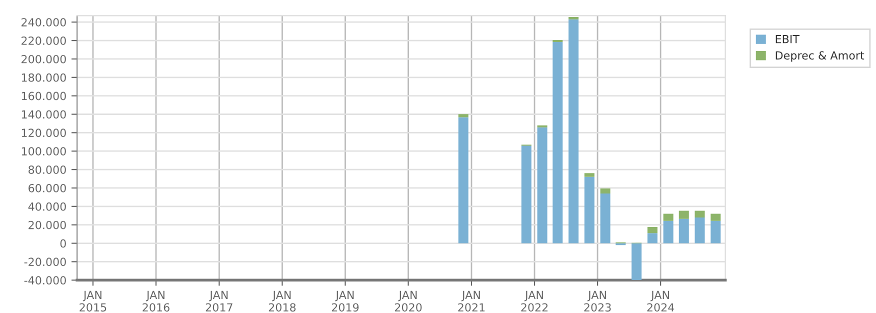 Image resolution: width=876 pixels, height=313 pixels. I want to click on y-tick-label: 60.000, so click(47, 188).